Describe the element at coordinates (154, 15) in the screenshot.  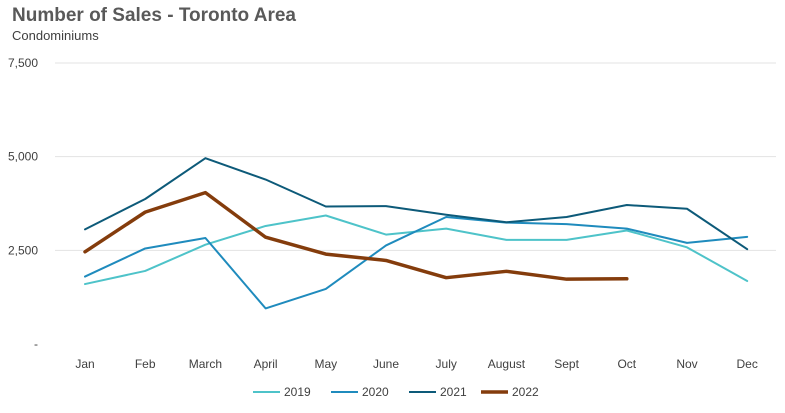
I see `chart-title: Number of Sales - Toronto Area` at that location.